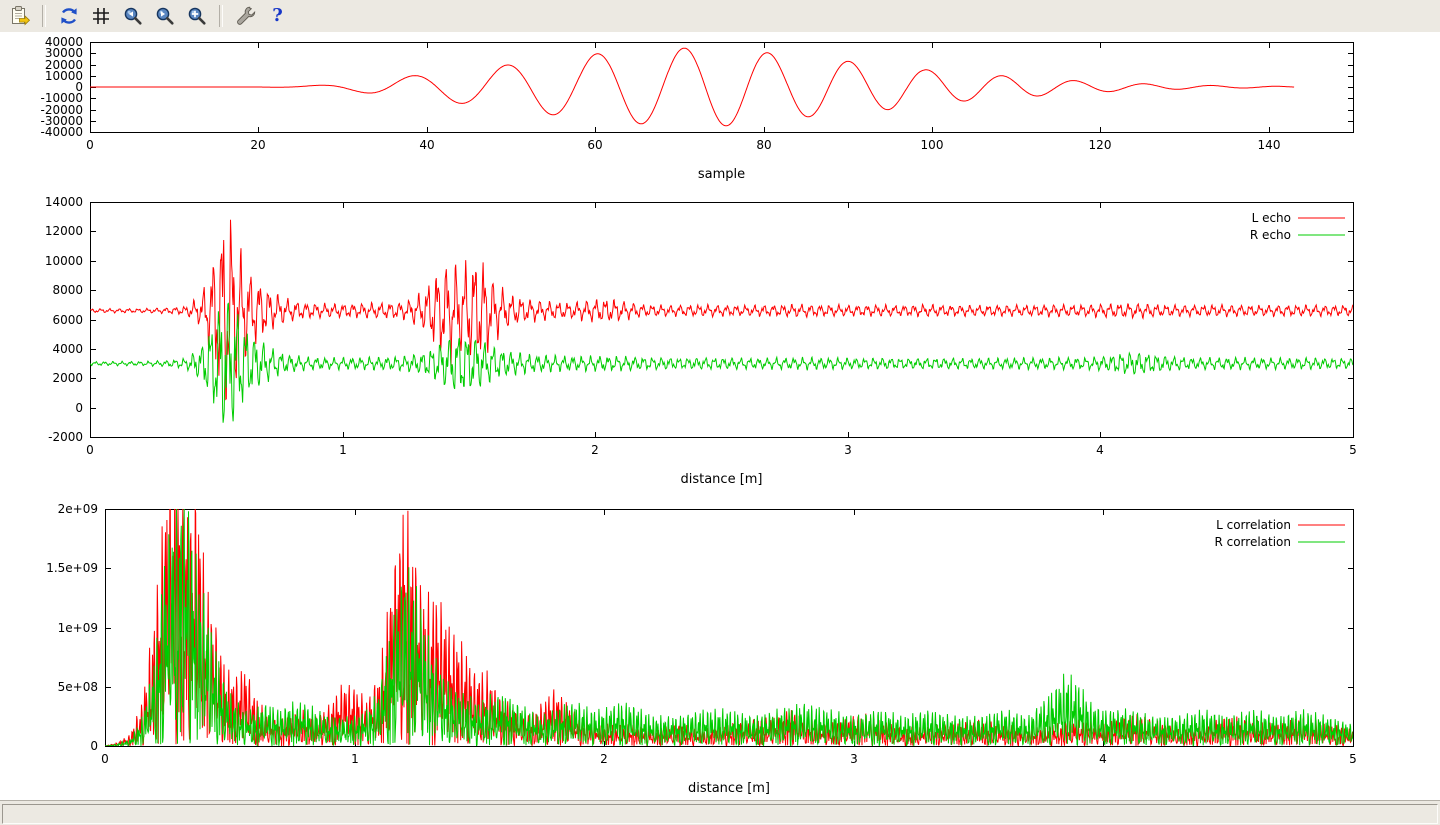 The width and height of the screenshot is (1440, 825). Describe the element at coordinates (61, 110) in the screenshot. I see `svg-text: -20000` at that location.